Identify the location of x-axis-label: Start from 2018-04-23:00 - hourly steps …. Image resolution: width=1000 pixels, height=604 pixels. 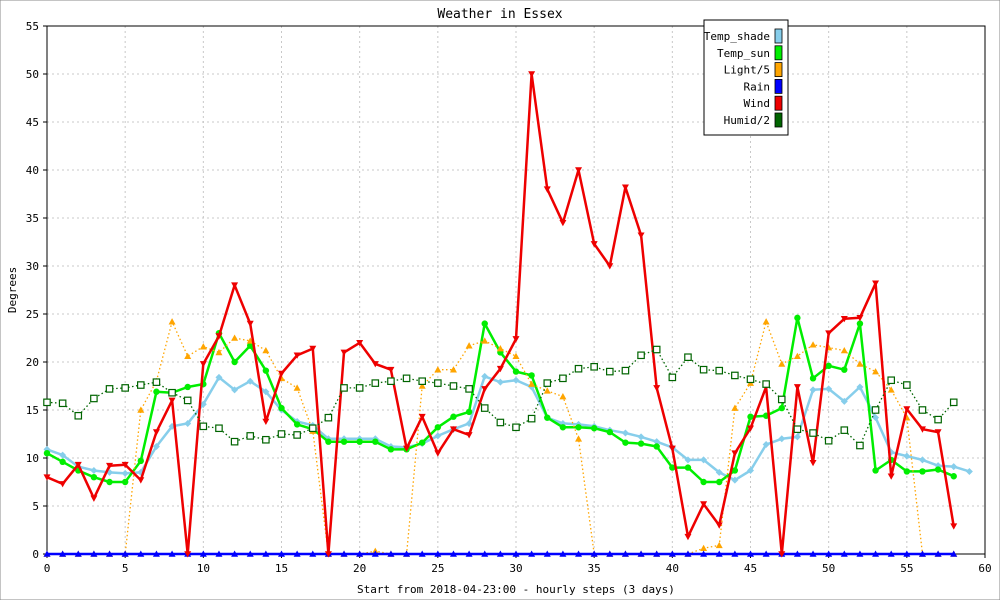
(516, 589).